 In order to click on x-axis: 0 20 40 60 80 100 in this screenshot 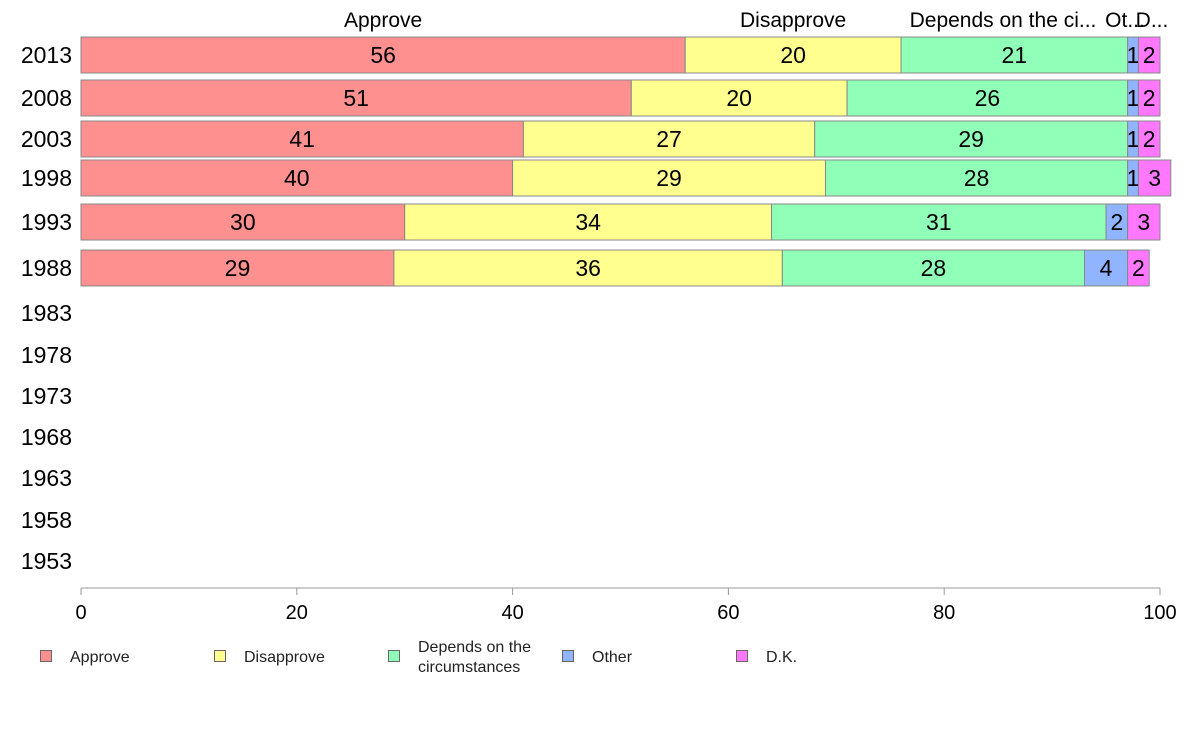, I will do `click(626, 605)`.